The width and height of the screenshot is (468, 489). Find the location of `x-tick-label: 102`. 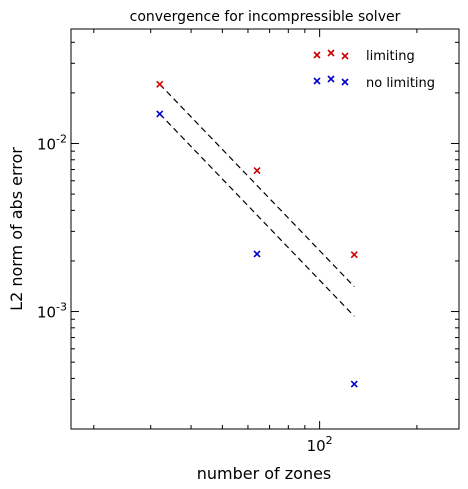

x-tick-label: 102 is located at coordinates (320, 444).